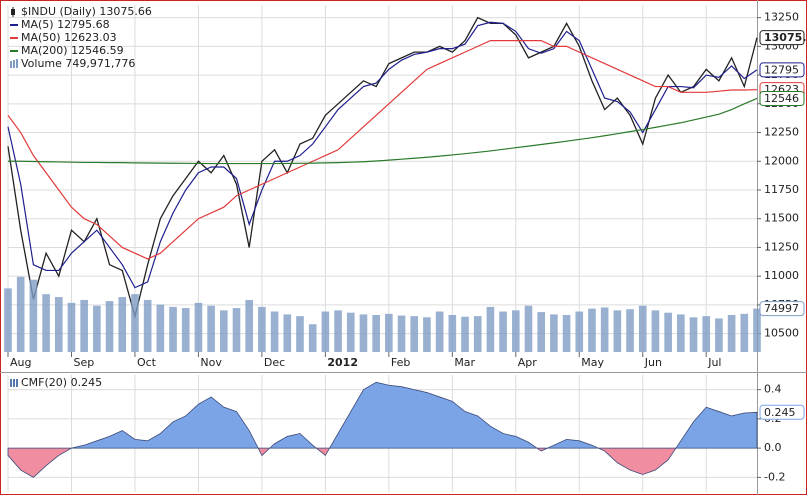  Describe the element at coordinates (464, 362) in the screenshot. I see `x-tick-label: Mar` at that location.